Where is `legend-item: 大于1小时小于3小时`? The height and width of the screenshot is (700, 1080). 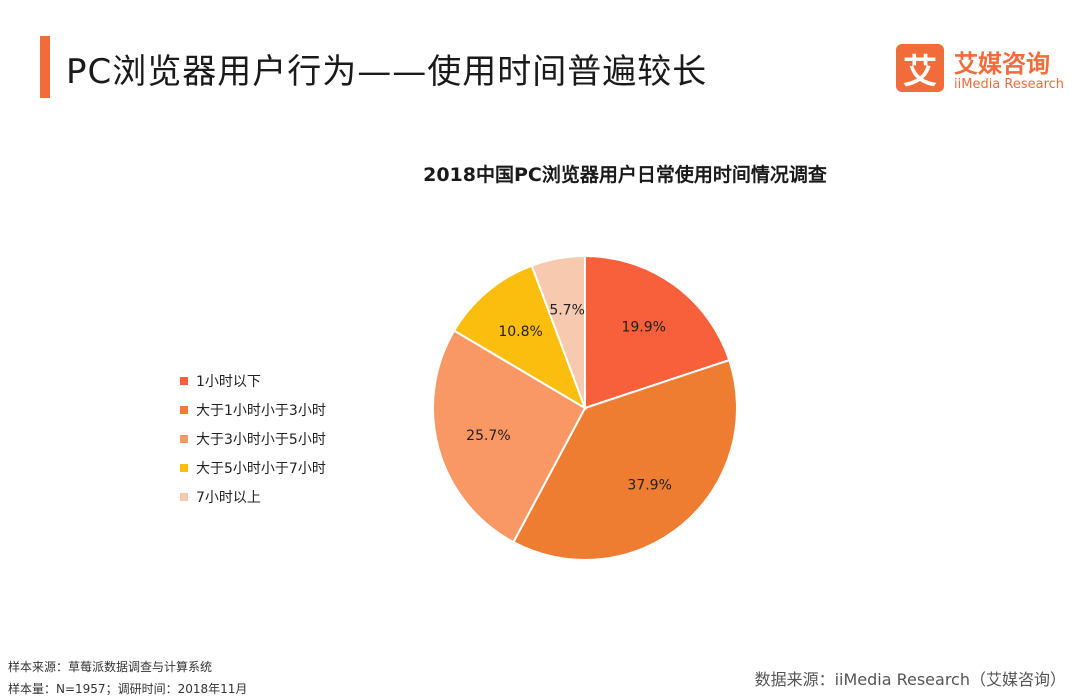 legend-item: 大于1小时小于3小时 is located at coordinates (253, 409).